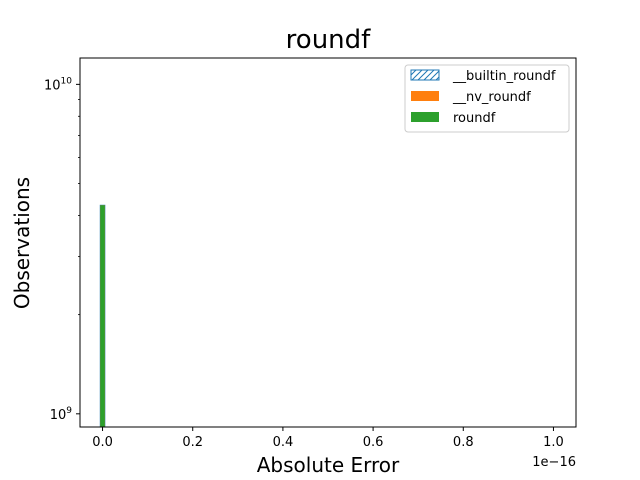 The height and width of the screenshot is (480, 640). I want to click on x-tick-label-2: 0.4, so click(283, 442).